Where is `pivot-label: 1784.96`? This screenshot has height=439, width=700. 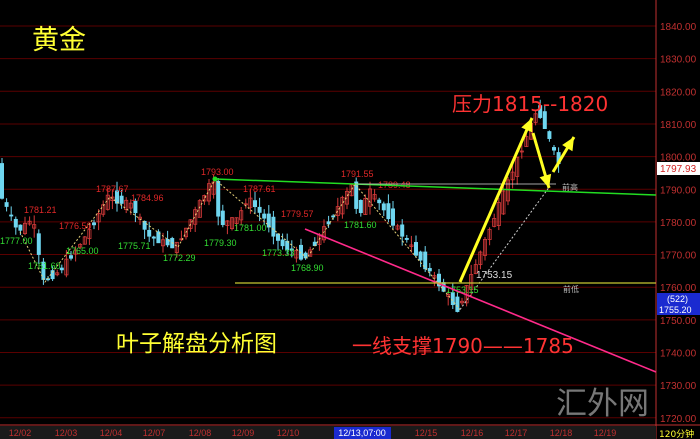 pivot-label: 1784.96 is located at coordinates (147, 198).